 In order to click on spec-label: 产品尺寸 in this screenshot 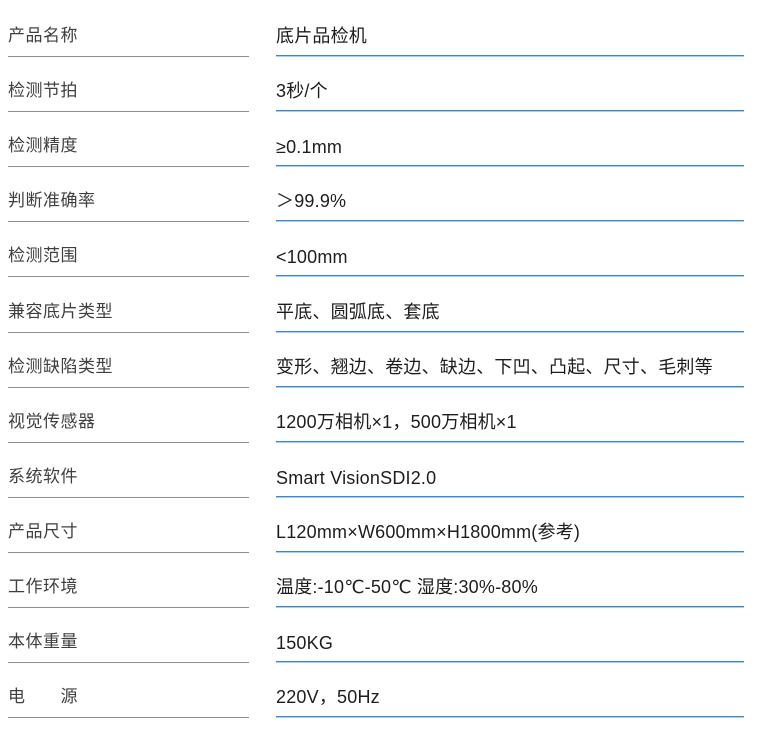, I will do `click(128, 525)`.